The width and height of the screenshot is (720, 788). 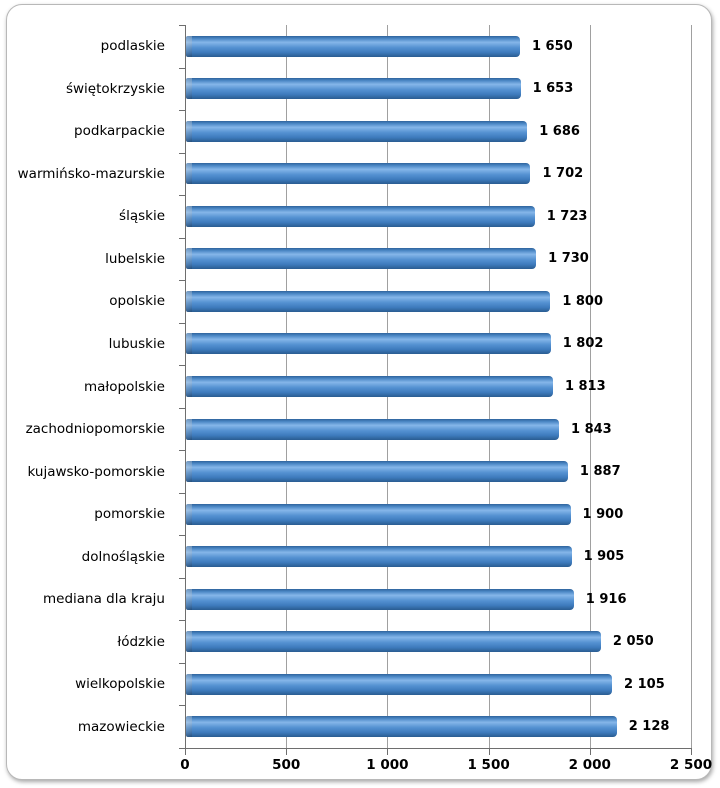 I want to click on bar-warmińsko-mazurskie, so click(x=358, y=174).